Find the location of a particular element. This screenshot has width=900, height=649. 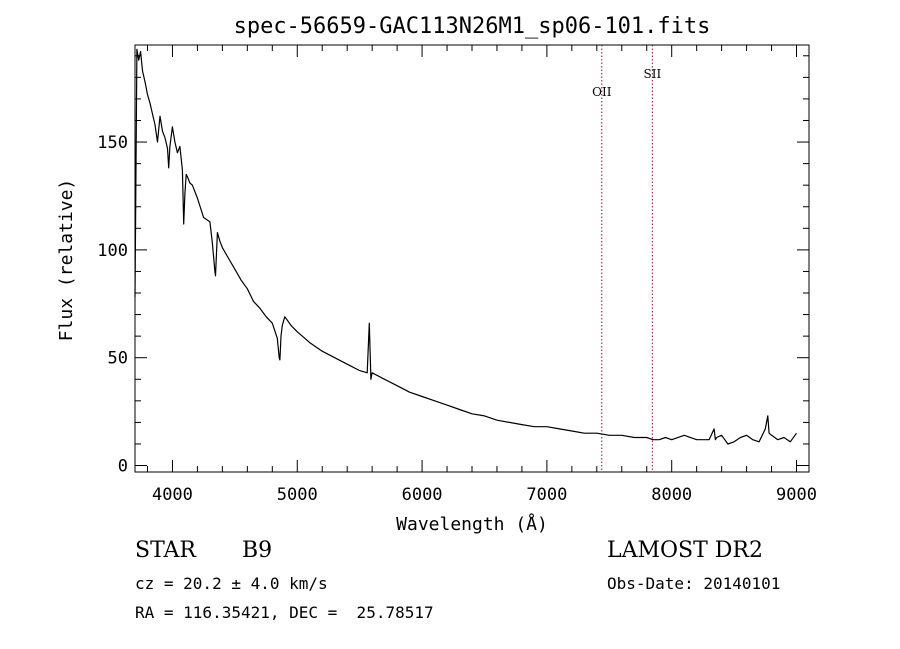

spectral-subclass: B9 is located at coordinates (257, 550).